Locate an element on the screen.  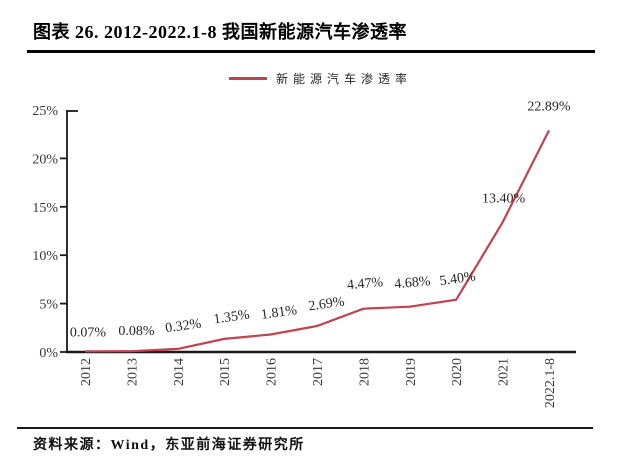
x-tick-label: 2012 is located at coordinates (86, 372).